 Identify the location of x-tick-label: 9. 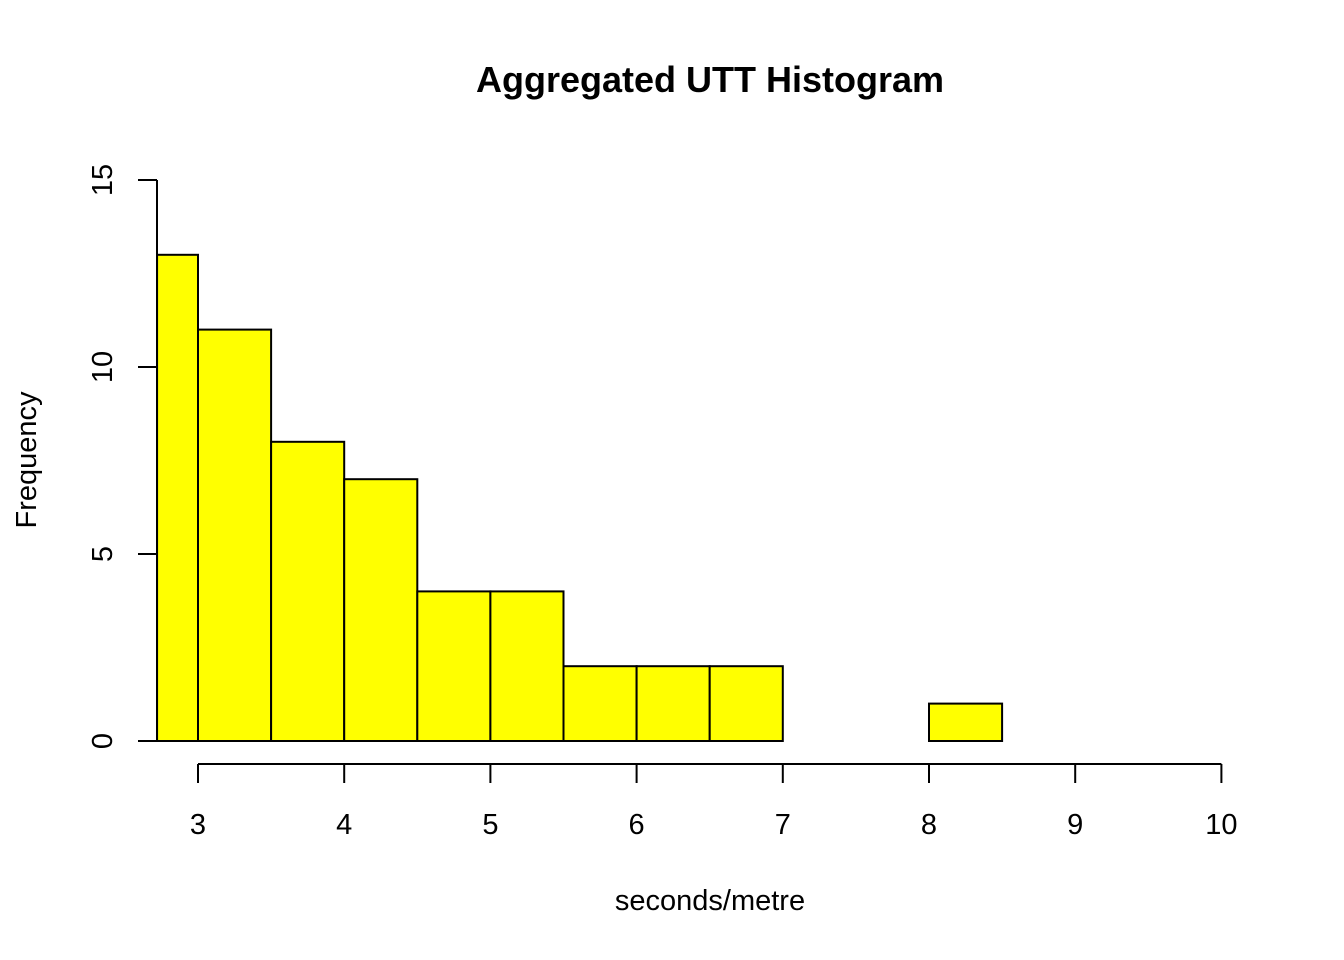
(1075, 825).